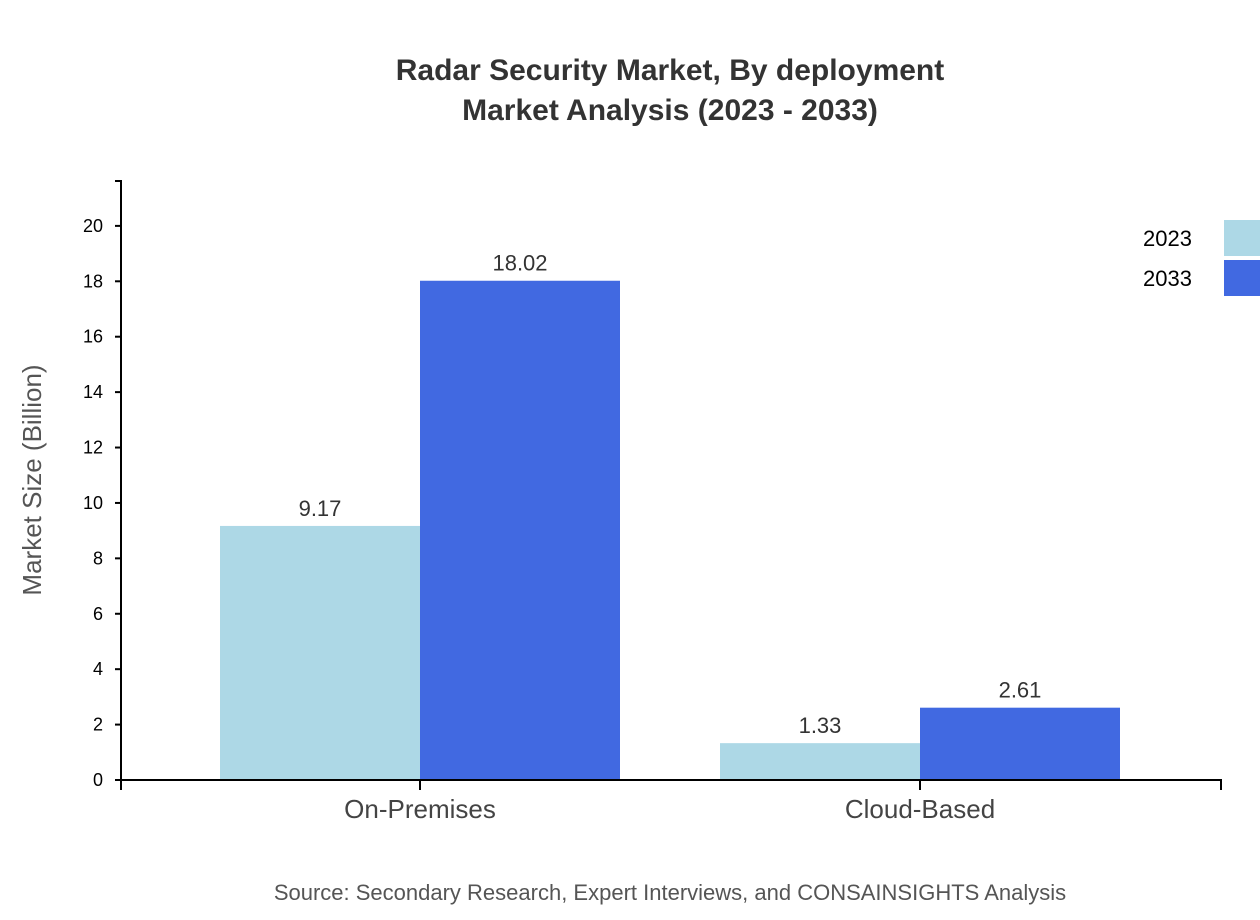  I want to click on bar-2033-On-Premises, so click(520, 530).